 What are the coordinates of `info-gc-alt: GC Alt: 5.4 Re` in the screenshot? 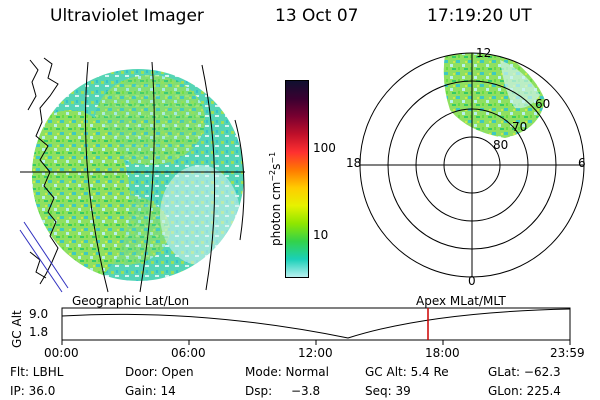 It's located at (407, 372).